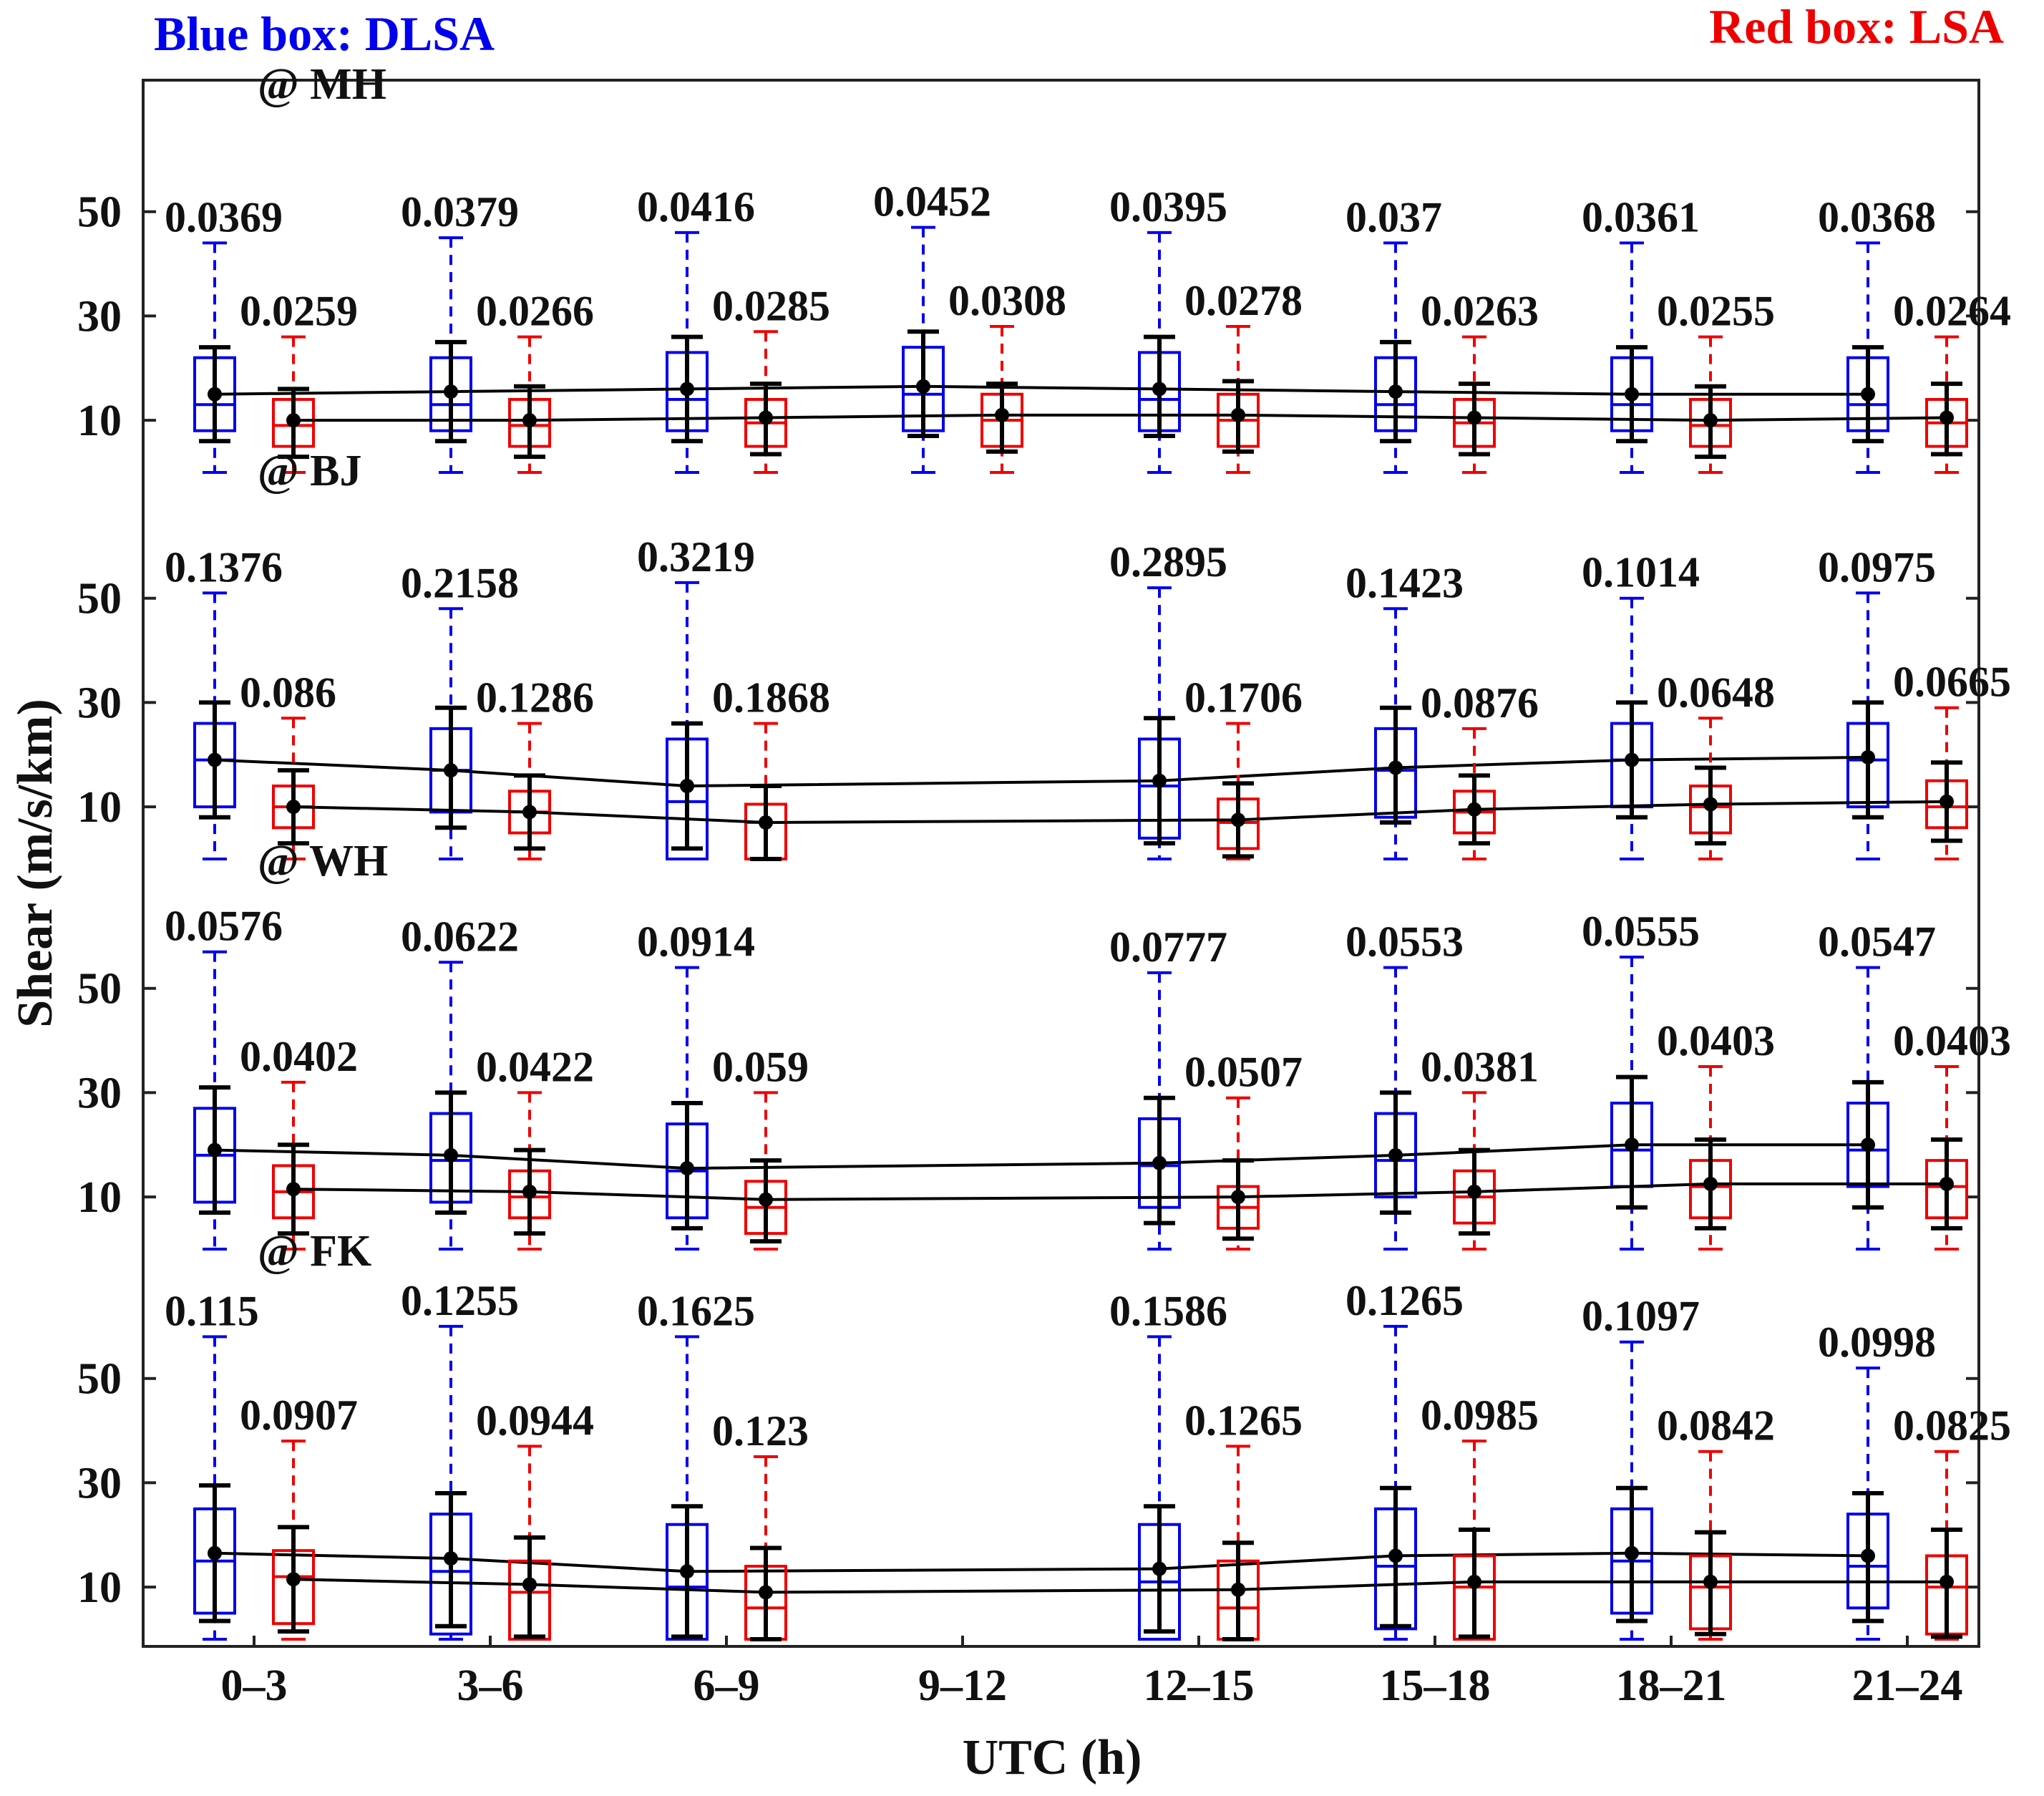 The width and height of the screenshot is (2044, 1796). Describe the element at coordinates (254, 1685) in the screenshot. I see `x-tick-label: 0–3` at that location.